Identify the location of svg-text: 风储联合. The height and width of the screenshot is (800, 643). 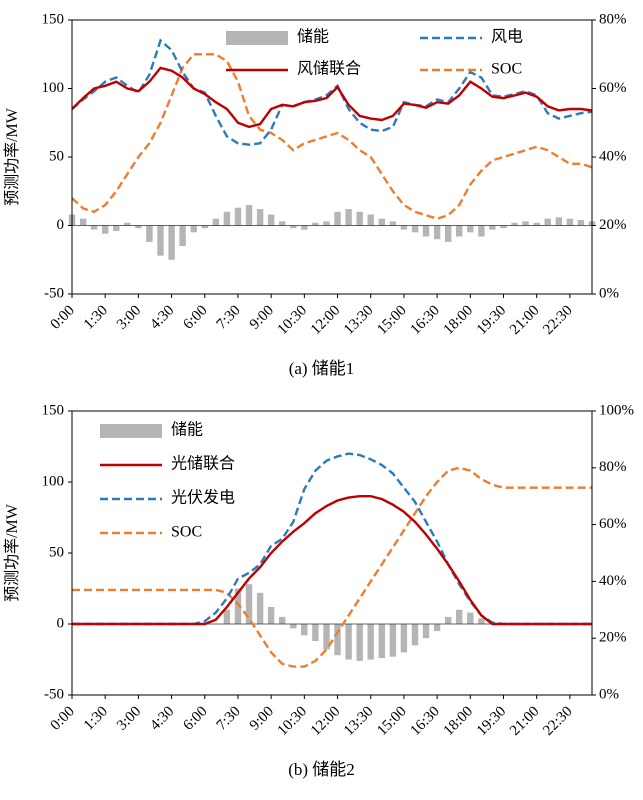
(329, 69).